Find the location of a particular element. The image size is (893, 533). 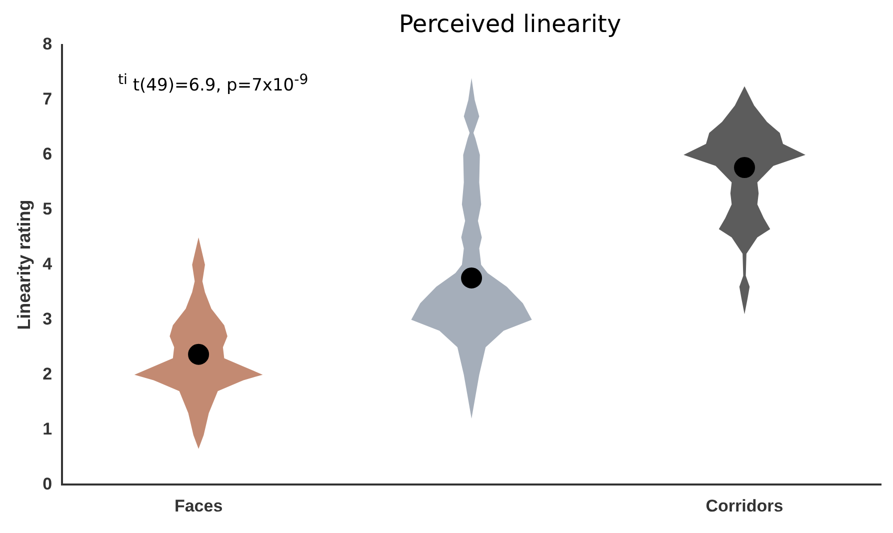

x-tick-label: Corridors is located at coordinates (745, 506).